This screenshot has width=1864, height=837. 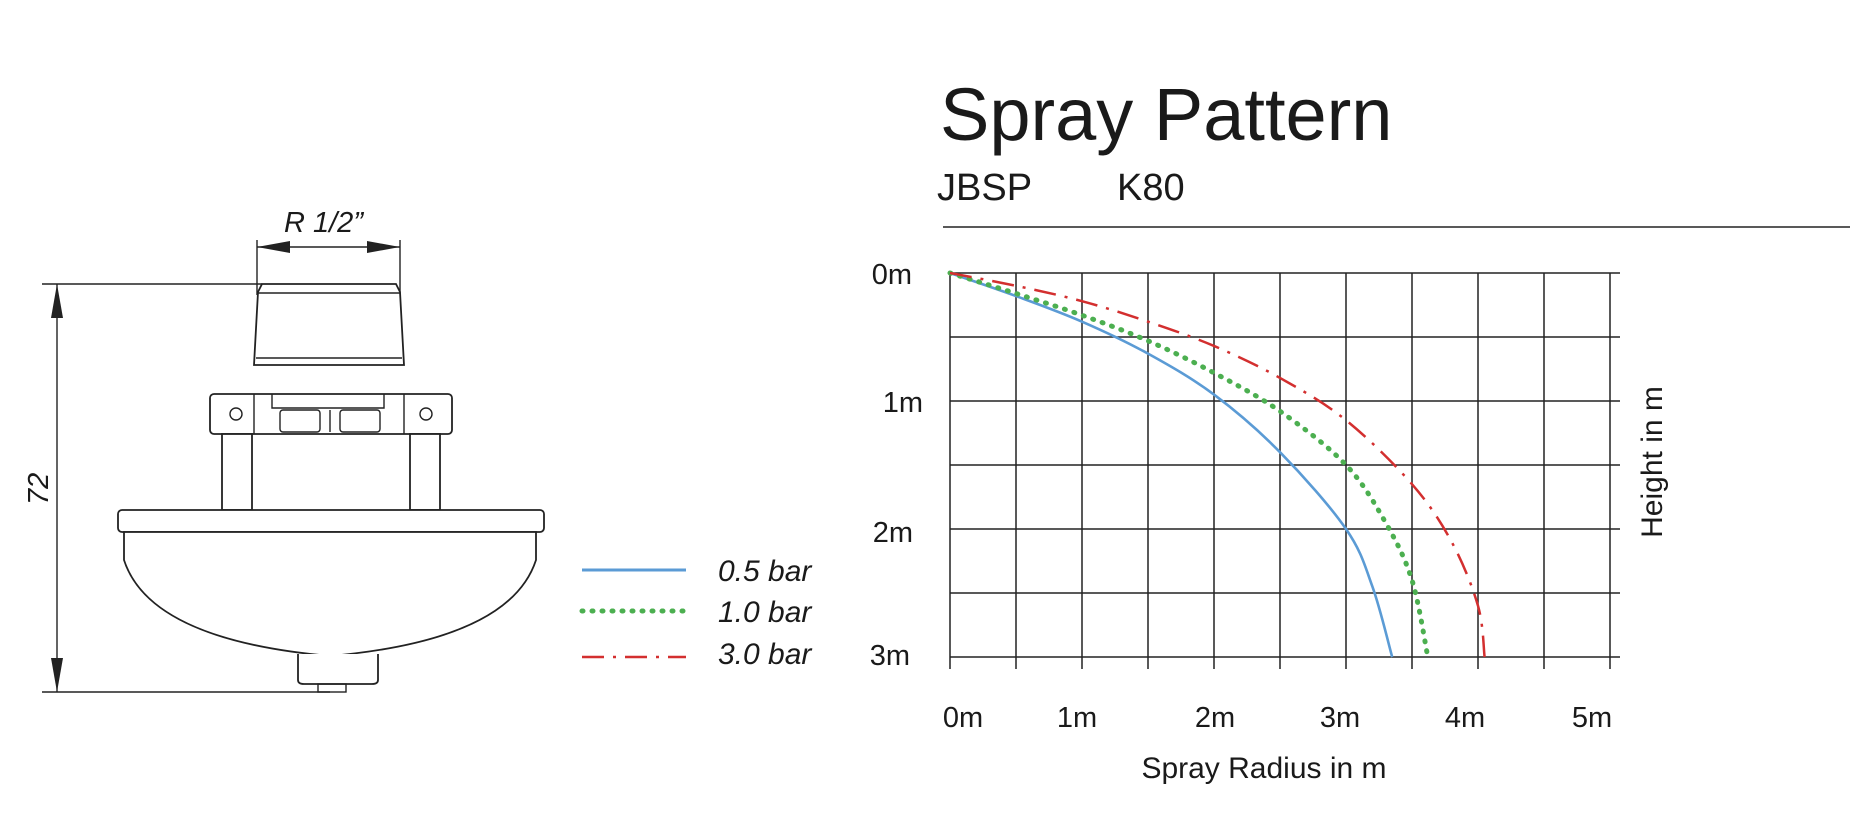 What do you see at coordinates (360, 421) in the screenshot?
I see `hex-right` at bounding box center [360, 421].